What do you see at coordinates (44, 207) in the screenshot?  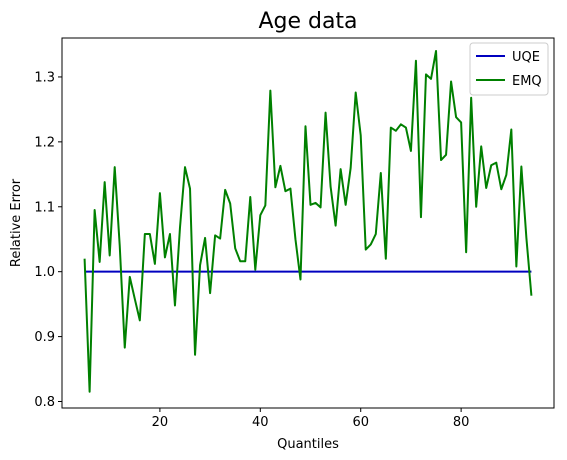 I see `y-tick-label: 1.1` at bounding box center [44, 207].